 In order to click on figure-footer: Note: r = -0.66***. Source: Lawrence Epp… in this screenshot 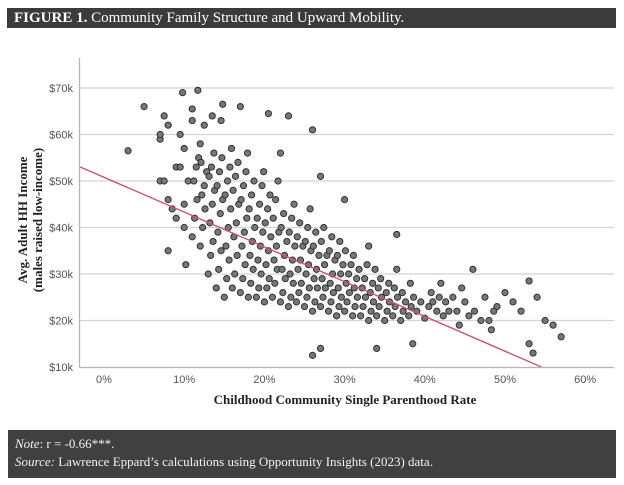, I will do `click(312, 454)`.